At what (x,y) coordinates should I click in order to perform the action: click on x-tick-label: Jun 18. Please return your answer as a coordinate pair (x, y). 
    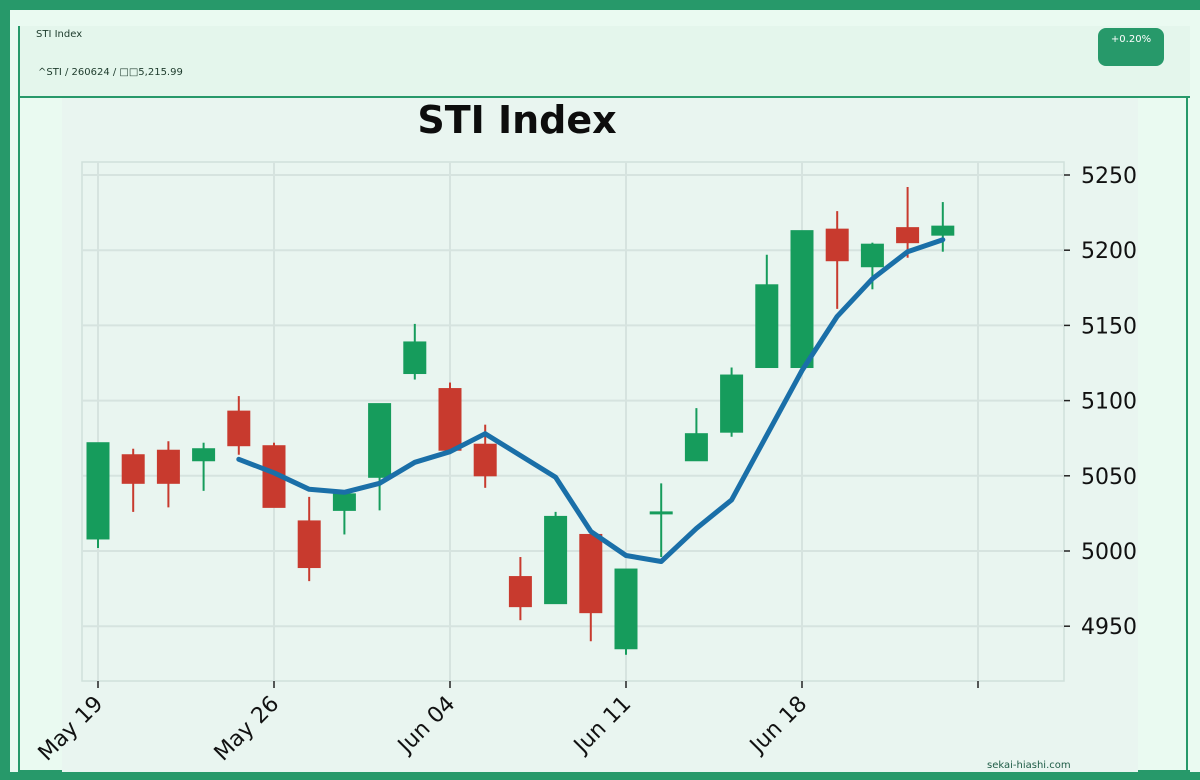
    Looking at the image, I should click on (778, 726).